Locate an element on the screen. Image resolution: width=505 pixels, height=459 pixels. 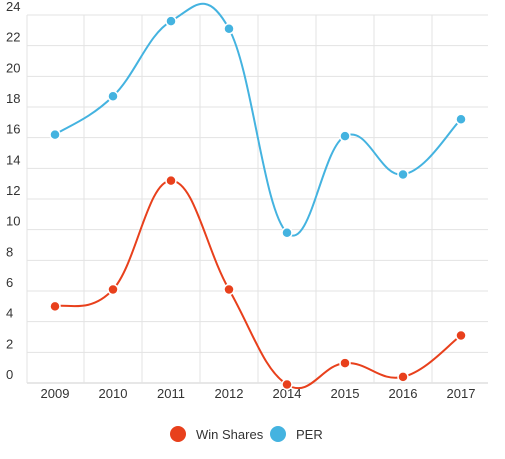
x-tick-label: 2012 is located at coordinates (229, 393).